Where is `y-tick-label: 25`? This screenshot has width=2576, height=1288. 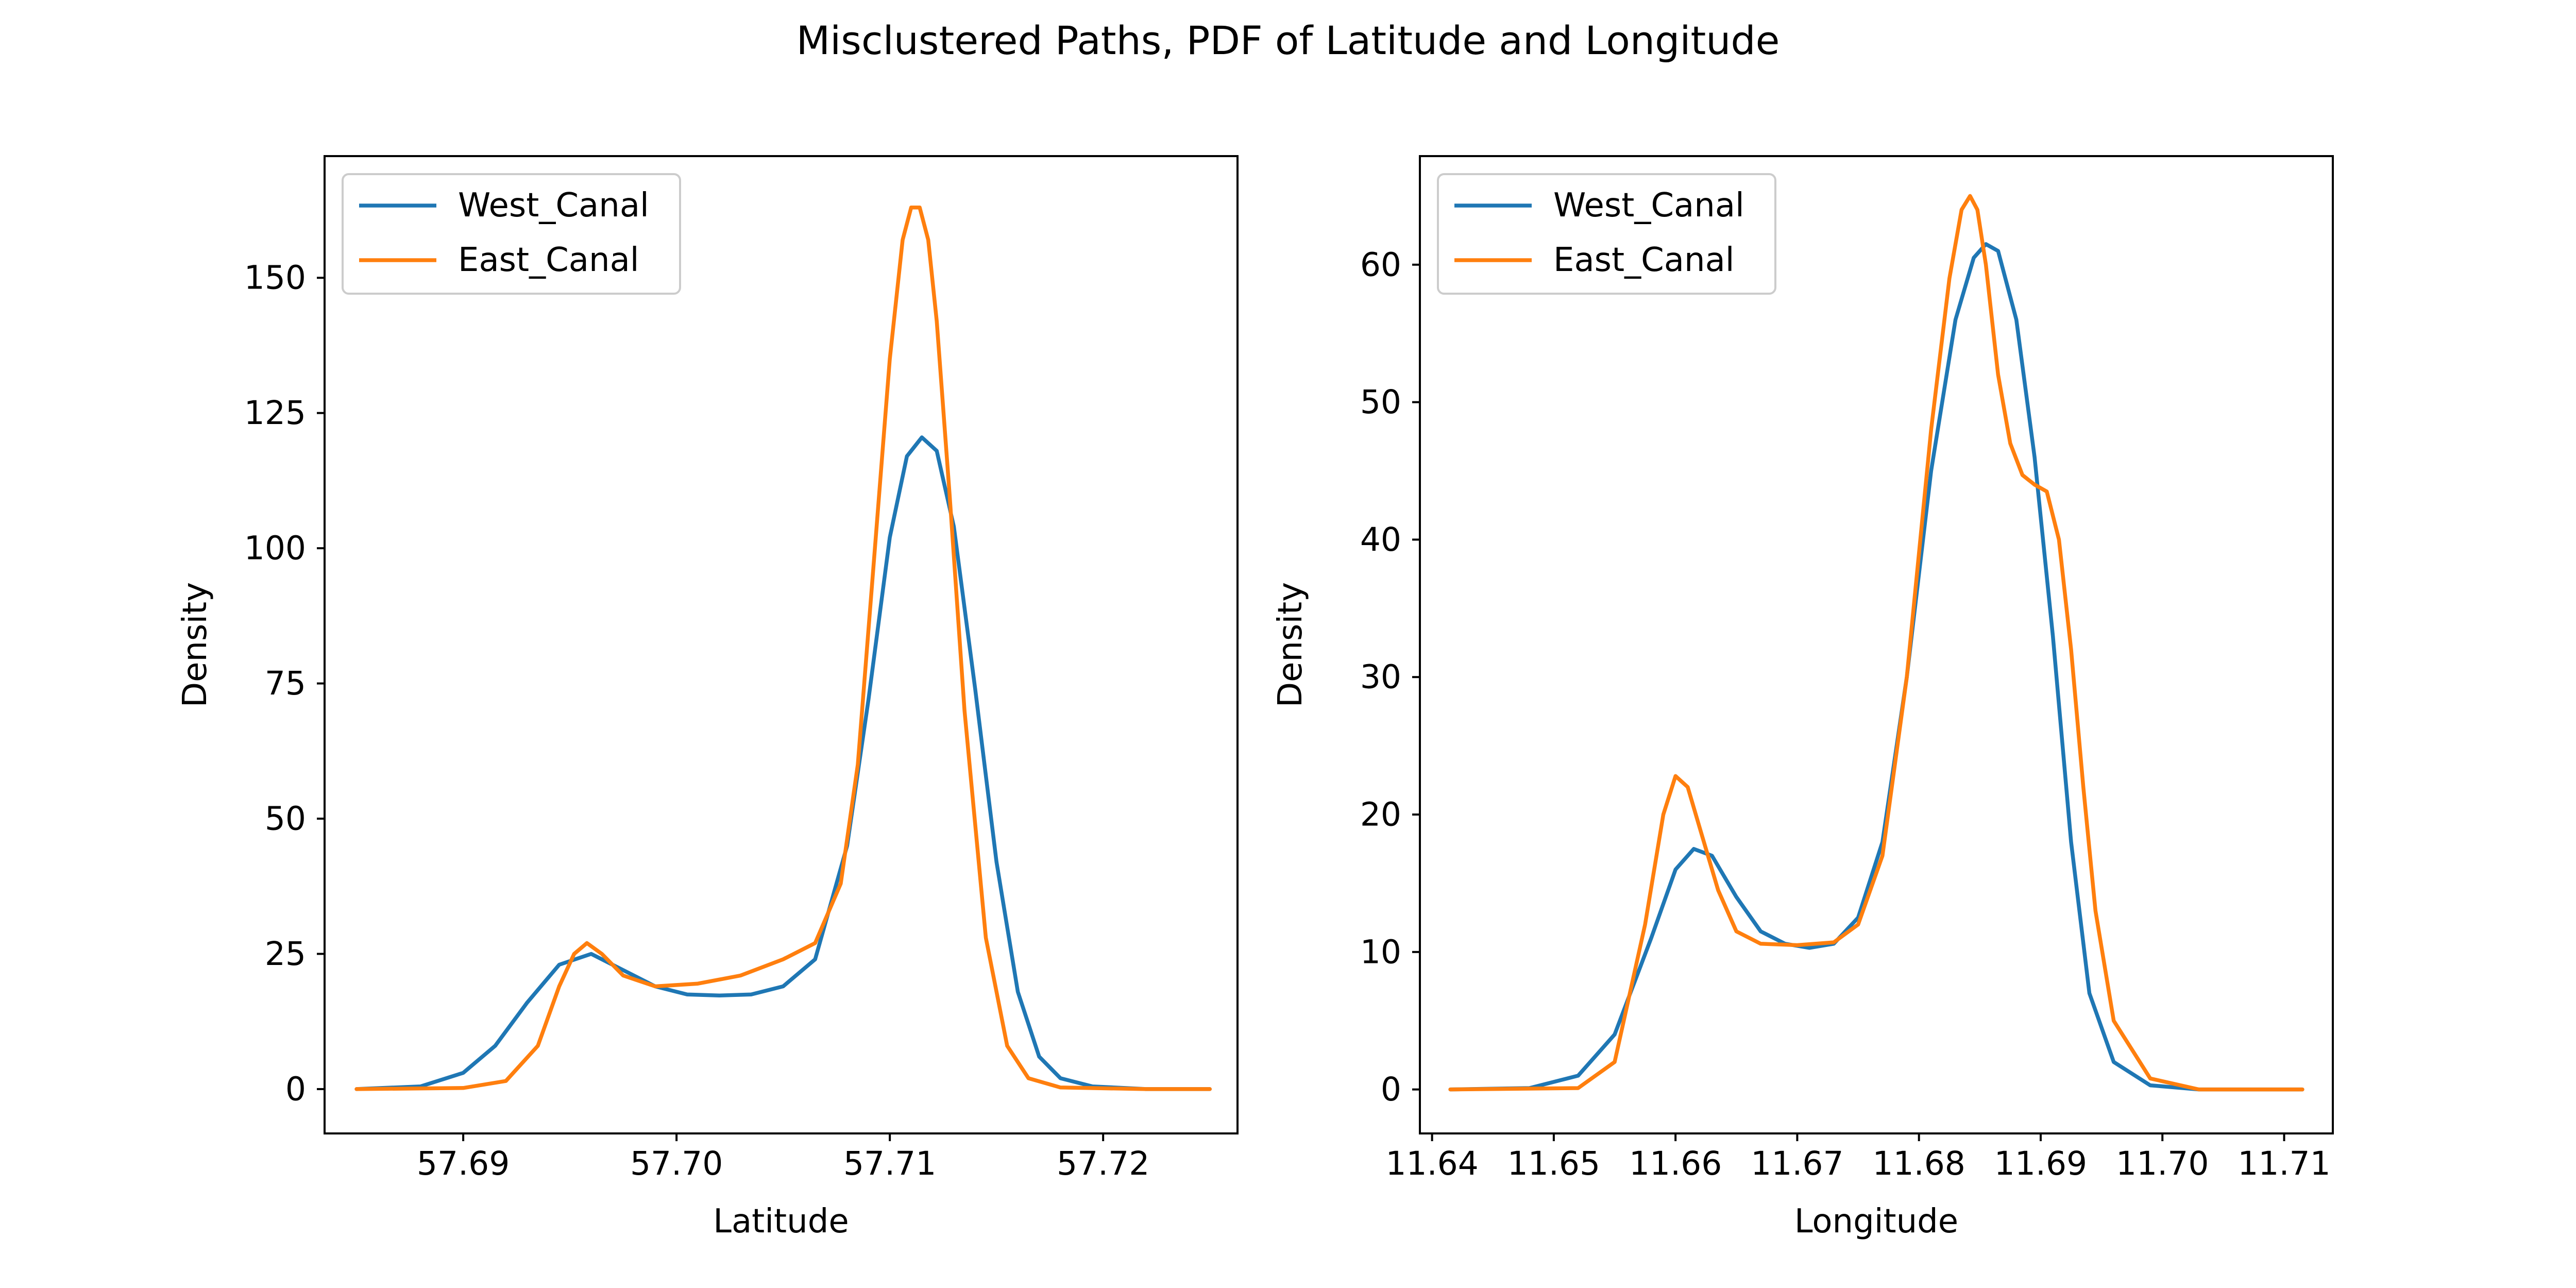
y-tick-label: 25 is located at coordinates (286, 954).